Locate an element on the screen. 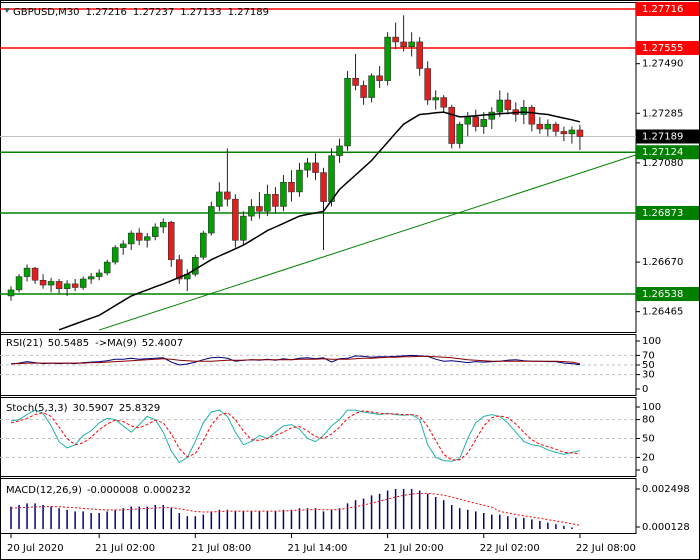 This screenshot has width=700, height=560. level-label: 1.27555 is located at coordinates (662, 48).